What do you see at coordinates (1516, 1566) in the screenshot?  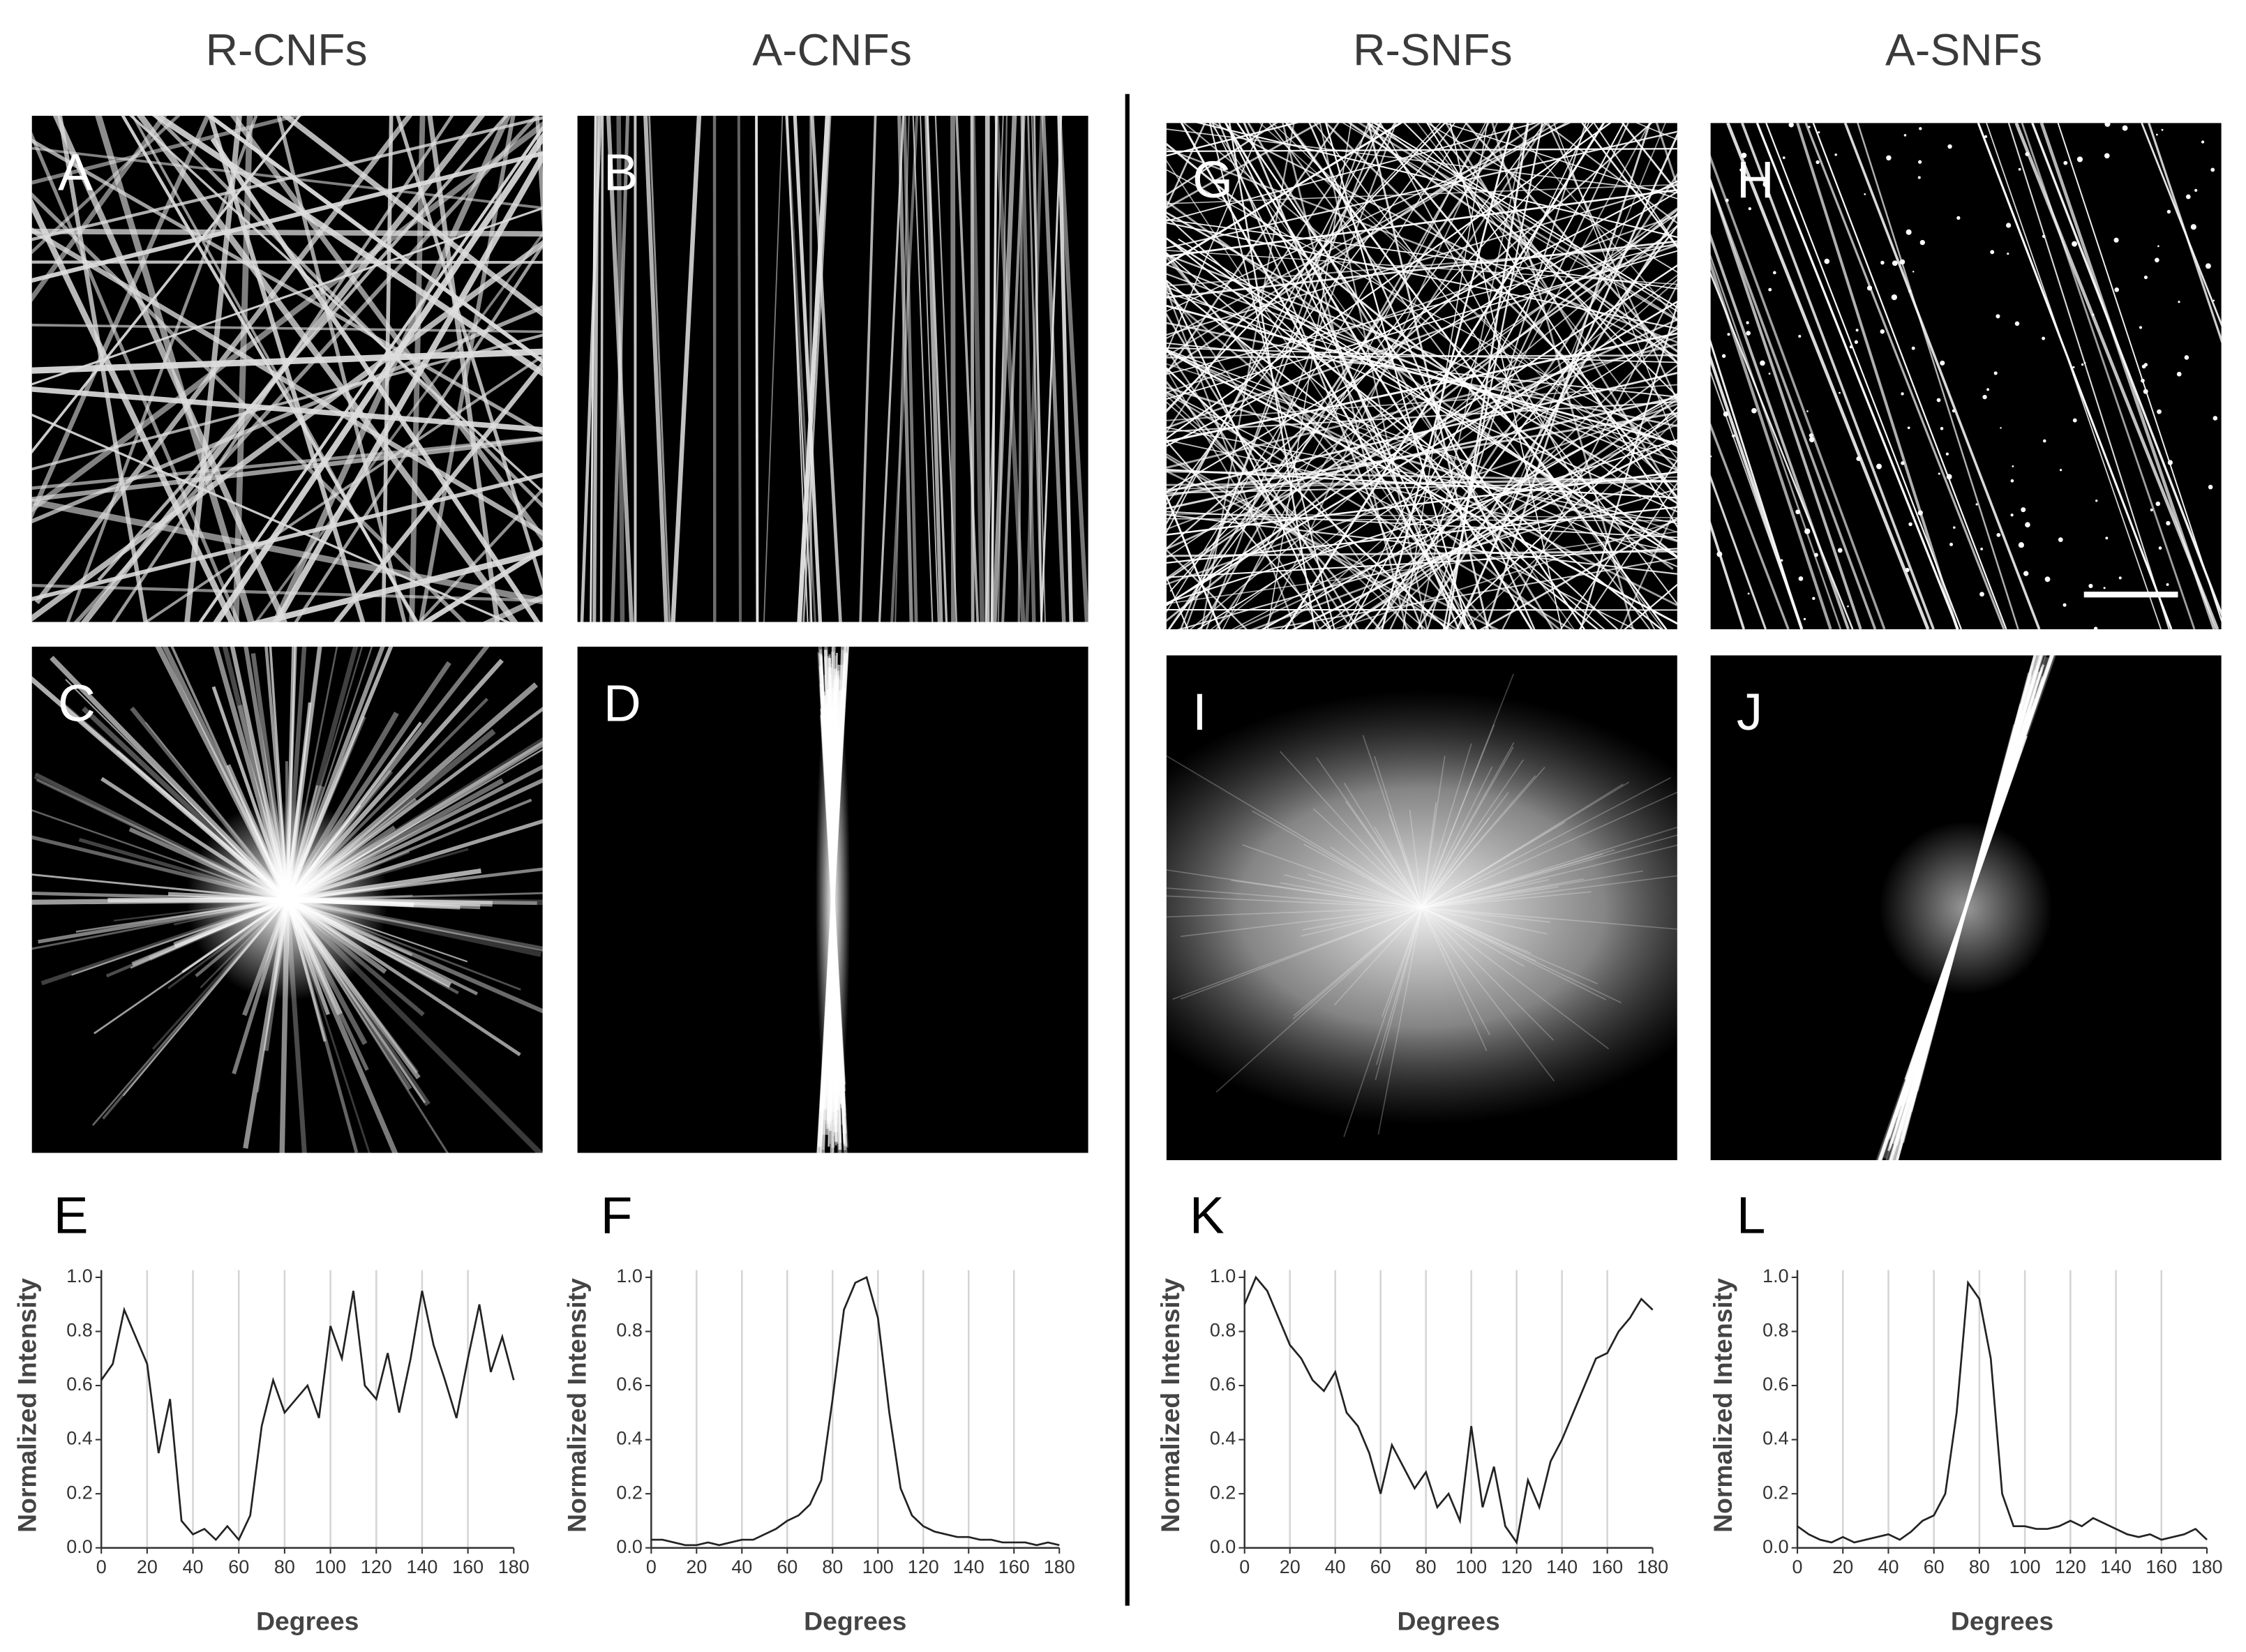 I see `x-tick-label: 120` at bounding box center [1516, 1566].